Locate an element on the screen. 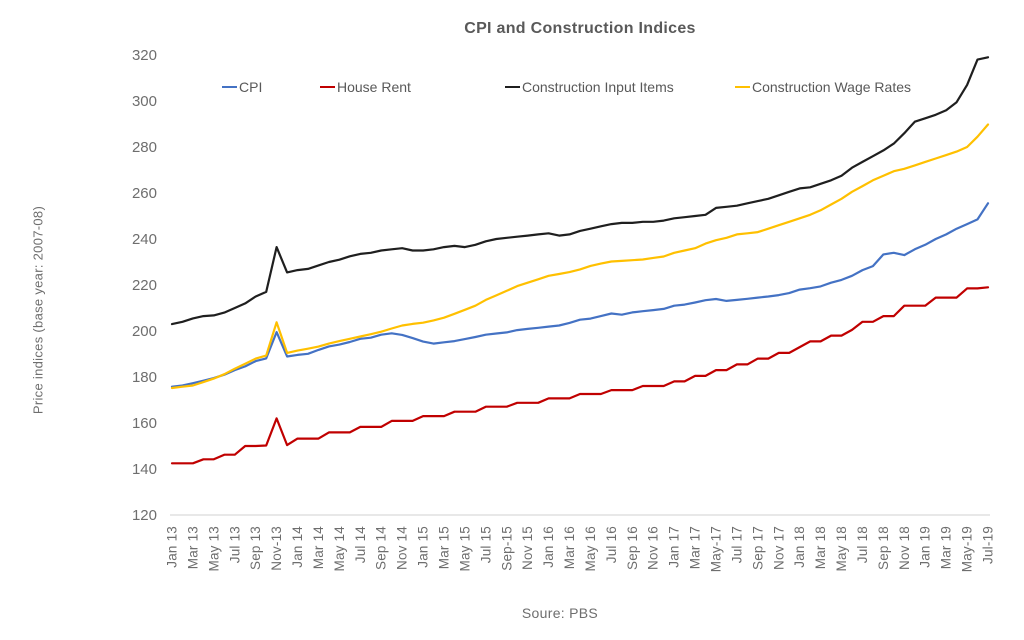  x-tick-label: Mar 17 is located at coordinates (695, 547).